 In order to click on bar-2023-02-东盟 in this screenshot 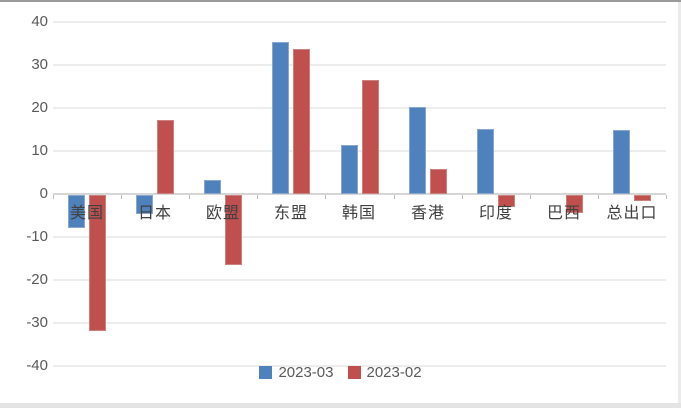, I will do `click(301, 121)`.